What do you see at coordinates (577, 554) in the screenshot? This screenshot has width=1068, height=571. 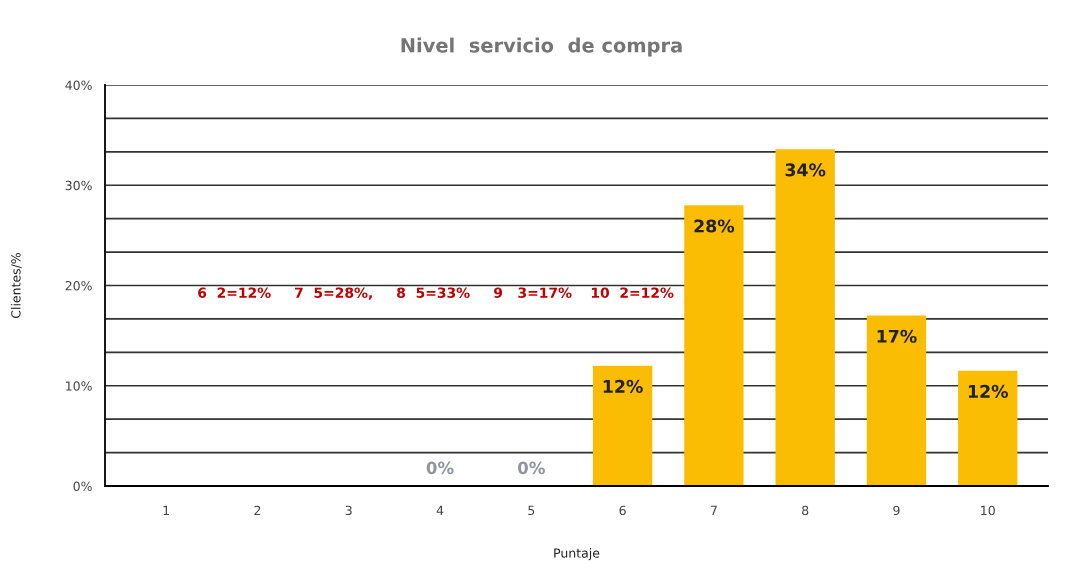 I see `x-axis-title: Puntaje` at bounding box center [577, 554].